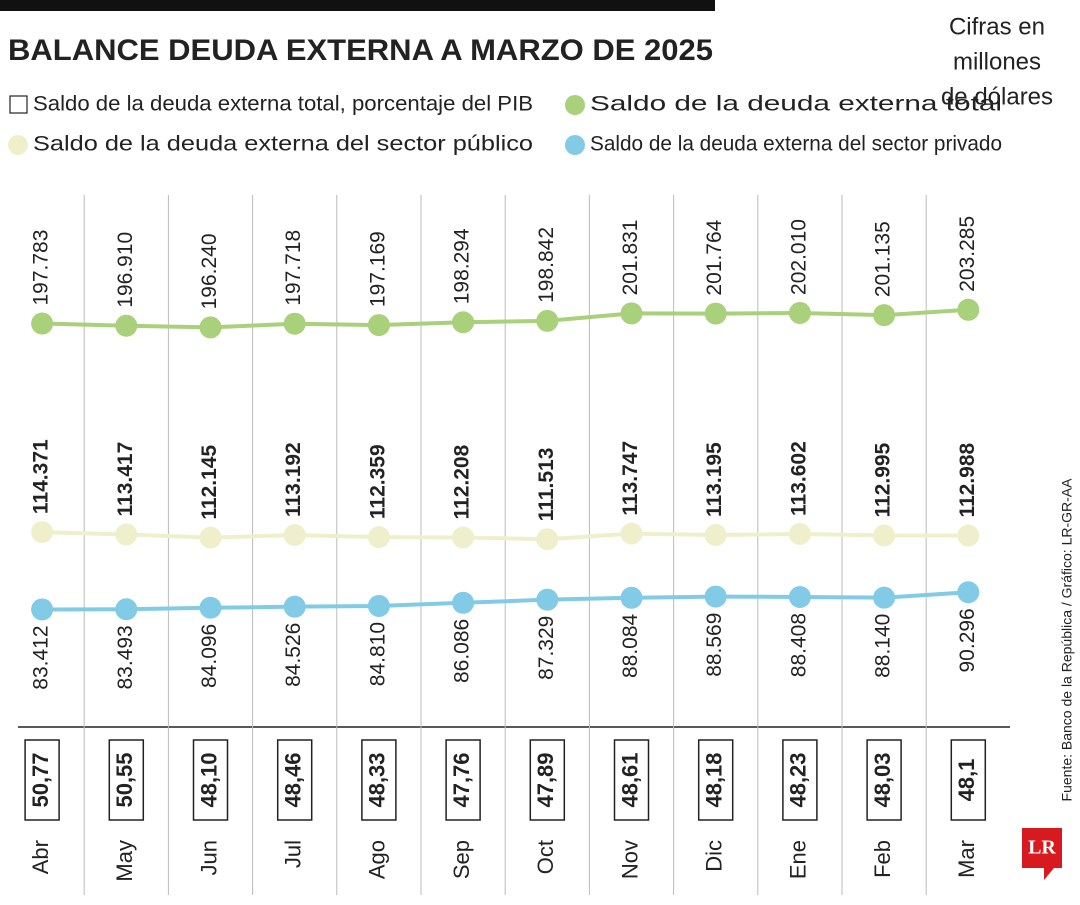 The width and height of the screenshot is (1080, 905). What do you see at coordinates (798, 859) in the screenshot?
I see `x-tick-label: Ene` at bounding box center [798, 859].